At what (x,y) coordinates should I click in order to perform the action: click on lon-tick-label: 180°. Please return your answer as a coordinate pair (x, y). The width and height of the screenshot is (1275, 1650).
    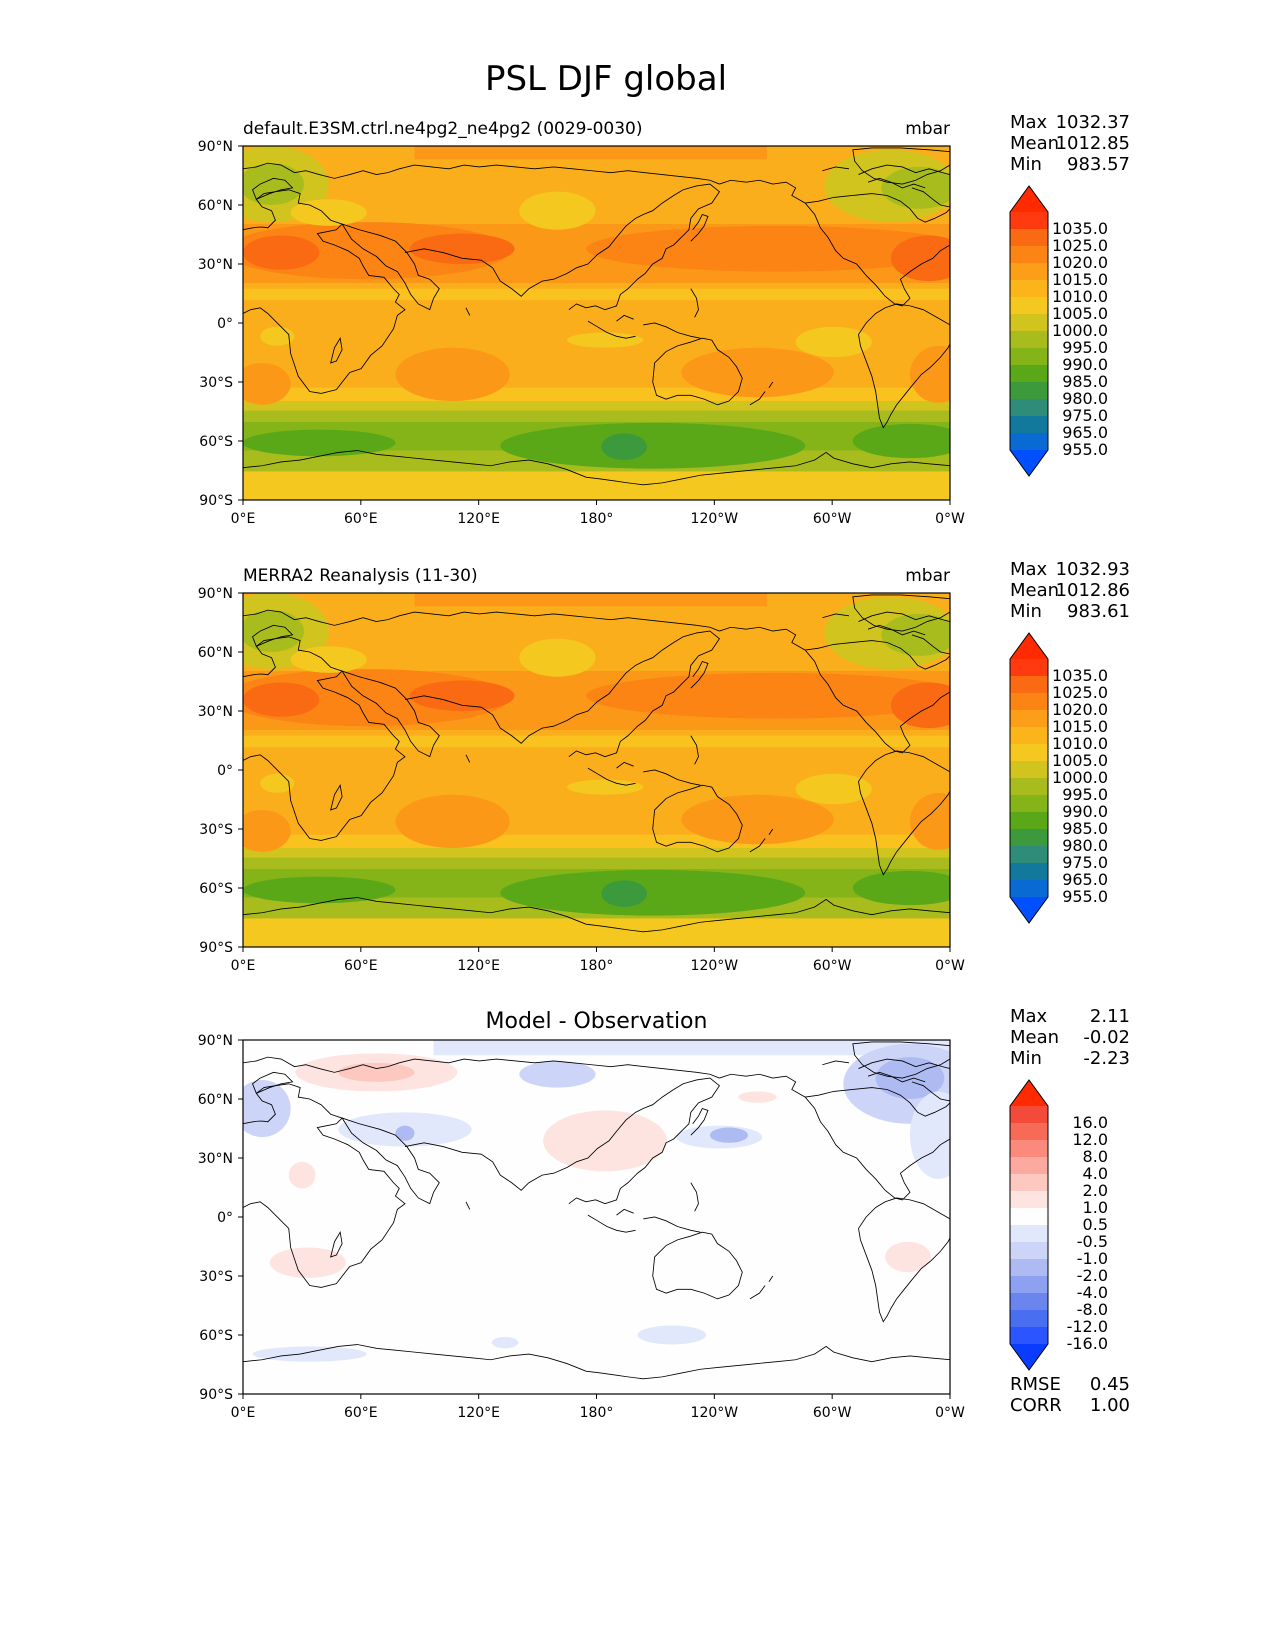
    Looking at the image, I should click on (597, 966).